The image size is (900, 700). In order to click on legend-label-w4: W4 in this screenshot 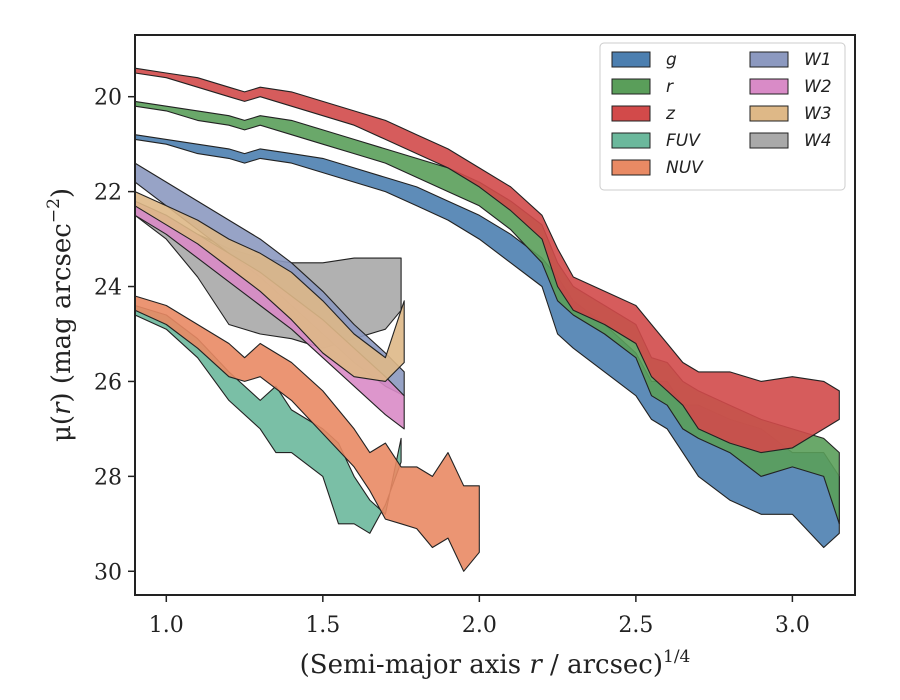, I will do `click(818, 141)`.